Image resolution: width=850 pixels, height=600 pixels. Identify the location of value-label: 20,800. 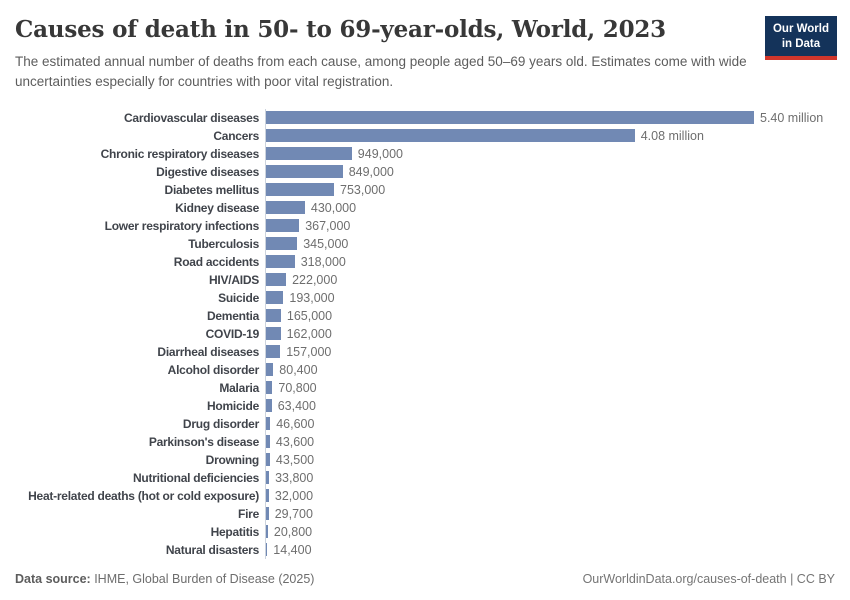
(293, 531).